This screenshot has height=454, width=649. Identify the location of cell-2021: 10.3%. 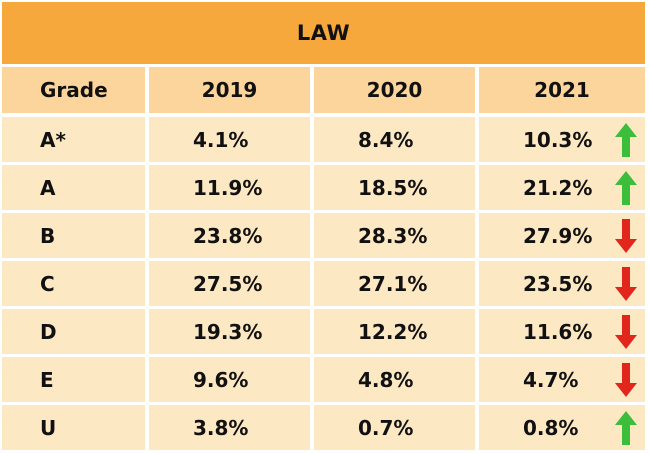
(562, 139).